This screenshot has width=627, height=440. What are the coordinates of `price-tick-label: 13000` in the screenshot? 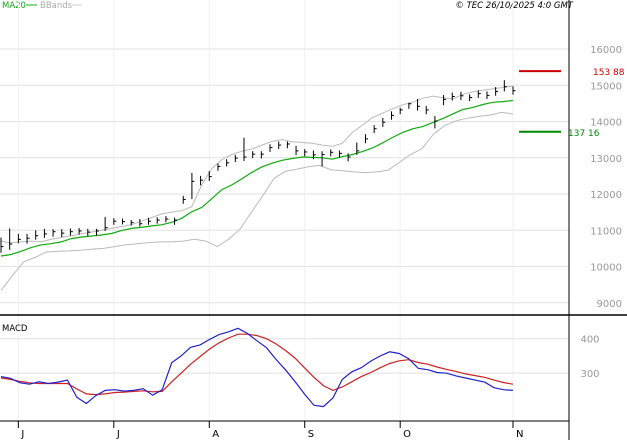 It's located at (606, 159).